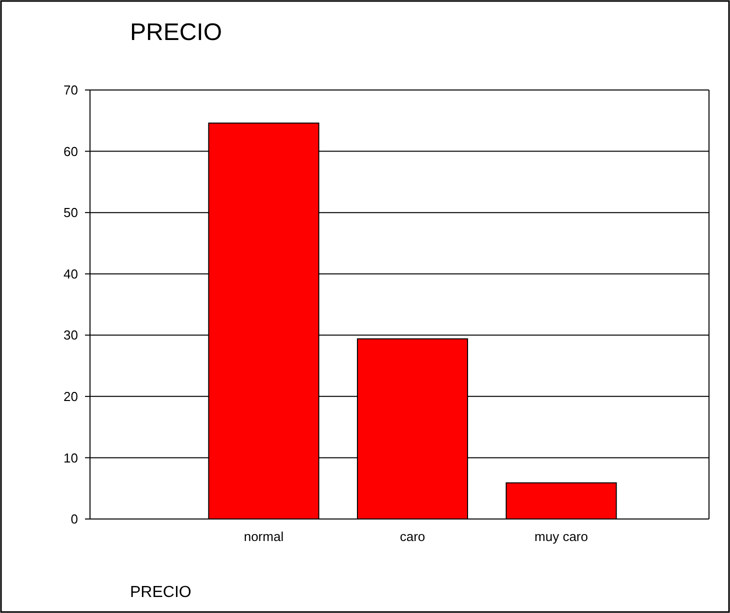 The height and width of the screenshot is (613, 730). I want to click on x-tick-label: muy caro, so click(561, 536).